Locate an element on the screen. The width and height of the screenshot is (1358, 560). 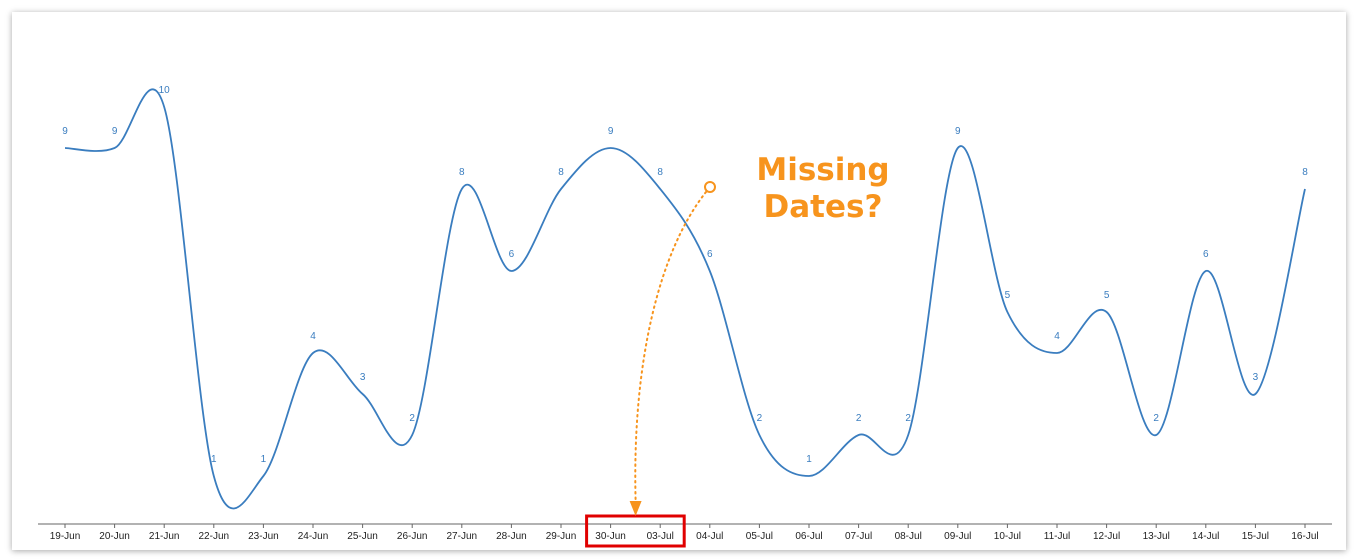
x-tick-label: 19-Jun is located at coordinates (65, 536).